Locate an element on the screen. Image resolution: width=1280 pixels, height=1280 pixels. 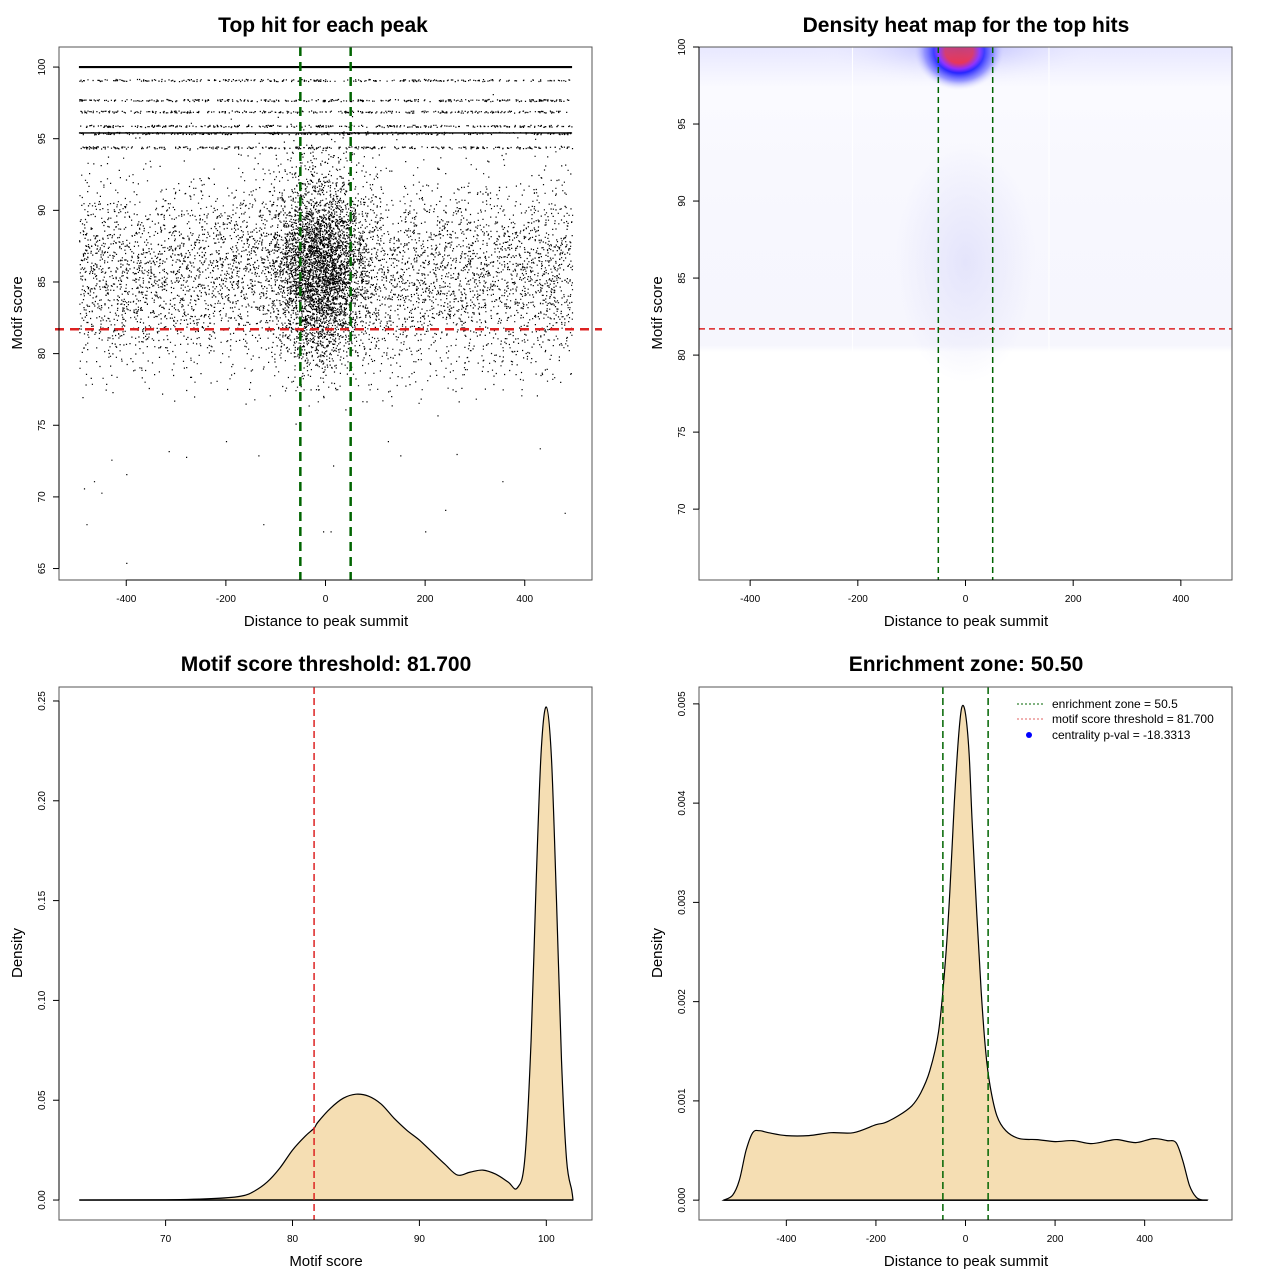
x-tick-label: 90 is located at coordinates (420, 1239).